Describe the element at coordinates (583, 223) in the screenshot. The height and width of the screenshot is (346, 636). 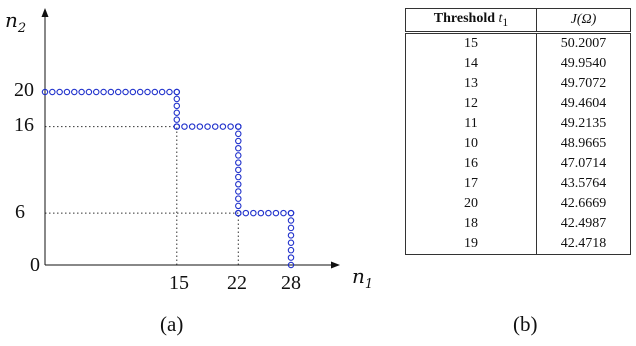
I see `j-value-cell: 42.4987` at that location.